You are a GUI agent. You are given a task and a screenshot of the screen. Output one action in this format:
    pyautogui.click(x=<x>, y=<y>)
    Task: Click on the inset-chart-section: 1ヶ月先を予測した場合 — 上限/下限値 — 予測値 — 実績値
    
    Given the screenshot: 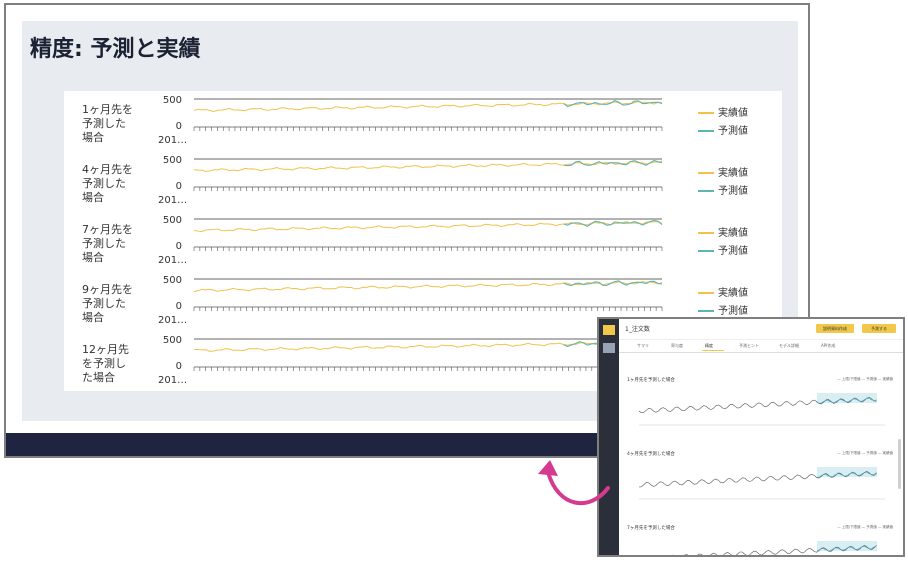 What is the action you would take?
    pyautogui.click(x=762, y=401)
    